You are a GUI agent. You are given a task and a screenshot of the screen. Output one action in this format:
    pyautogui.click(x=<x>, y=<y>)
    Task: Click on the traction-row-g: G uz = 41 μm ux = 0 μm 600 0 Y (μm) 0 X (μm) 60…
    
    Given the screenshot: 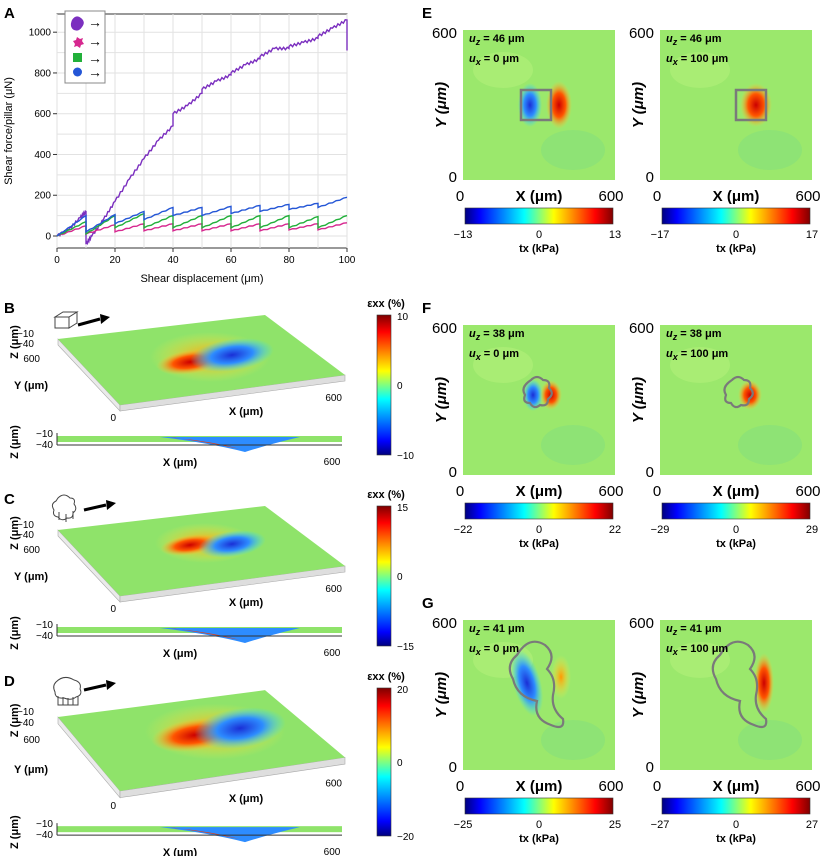 What is the action you would take?
    pyautogui.click(x=621, y=720)
    